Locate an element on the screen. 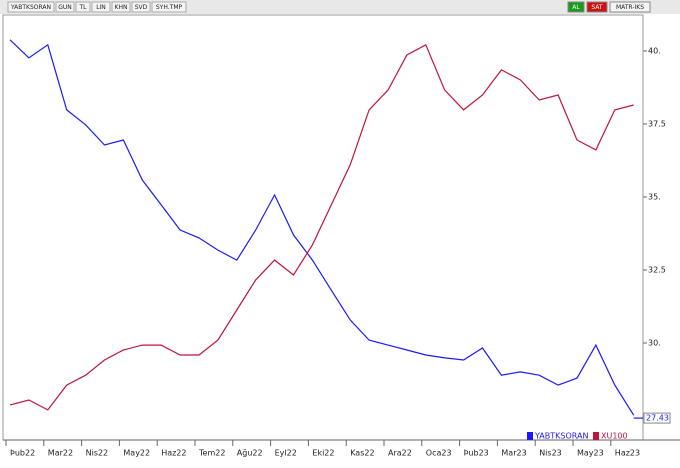  x-tick-label: Eyl22 is located at coordinates (286, 453).